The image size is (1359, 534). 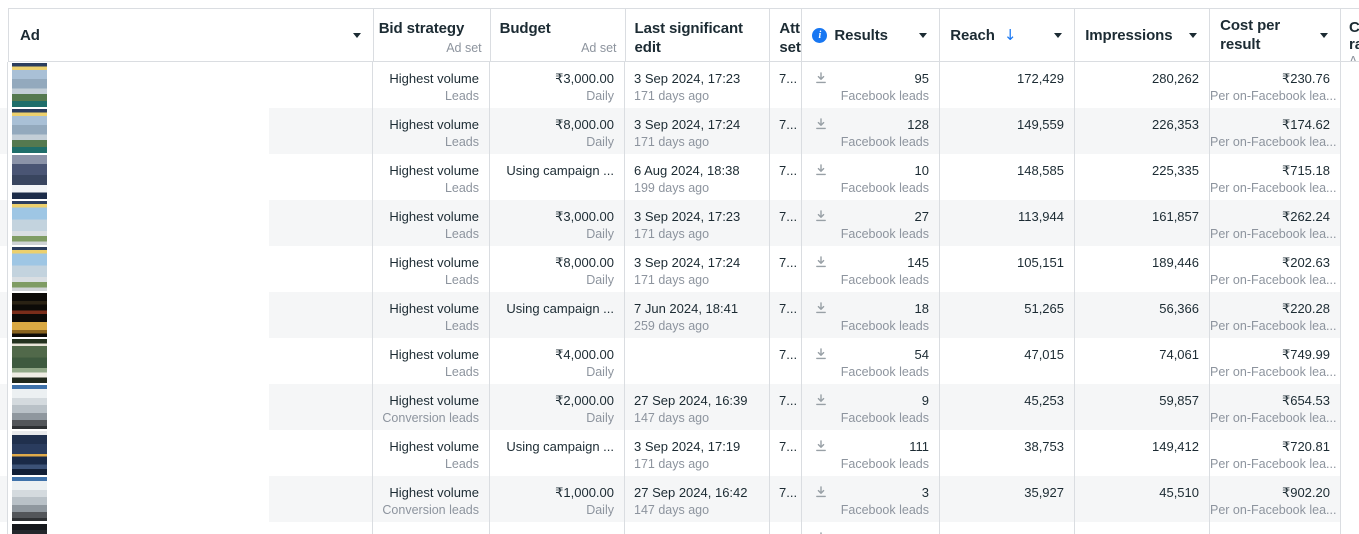 What do you see at coordinates (1007, 361) in the screenshot?
I see `reach-cell: 47,015` at bounding box center [1007, 361].